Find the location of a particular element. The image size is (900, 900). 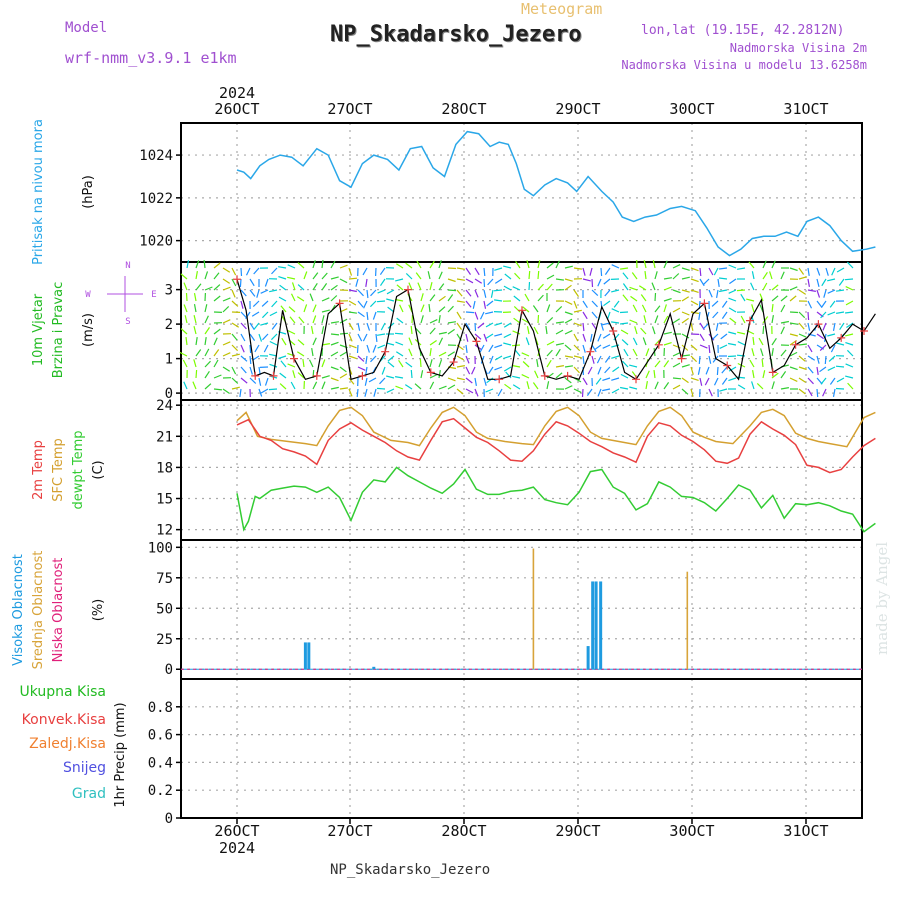

pressure-axis-label: Pritisak na nivou mora is located at coordinates (38, 192).